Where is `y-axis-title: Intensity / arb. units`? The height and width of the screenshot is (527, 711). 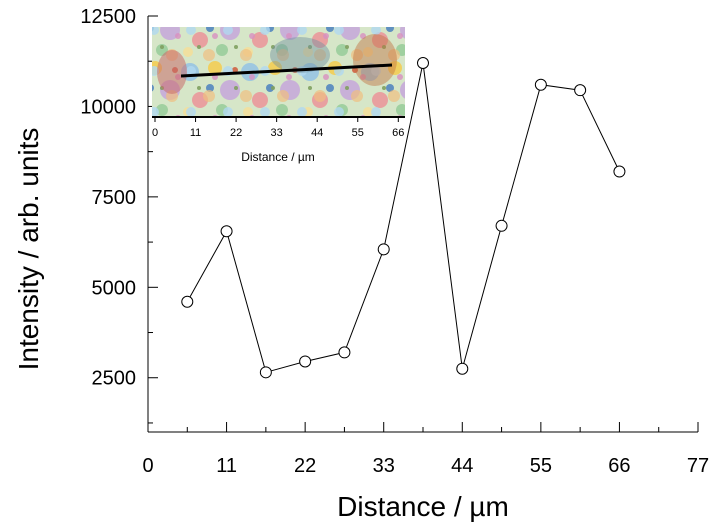
y-axis-title: Intensity / arb. units is located at coordinates (28, 249).